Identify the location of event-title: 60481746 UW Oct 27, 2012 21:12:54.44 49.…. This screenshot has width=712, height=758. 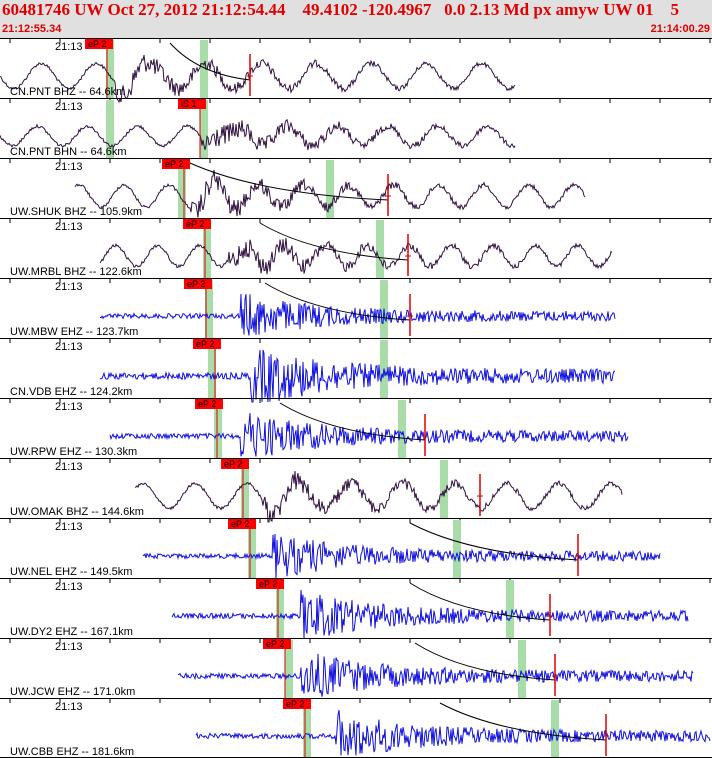
(340, 9).